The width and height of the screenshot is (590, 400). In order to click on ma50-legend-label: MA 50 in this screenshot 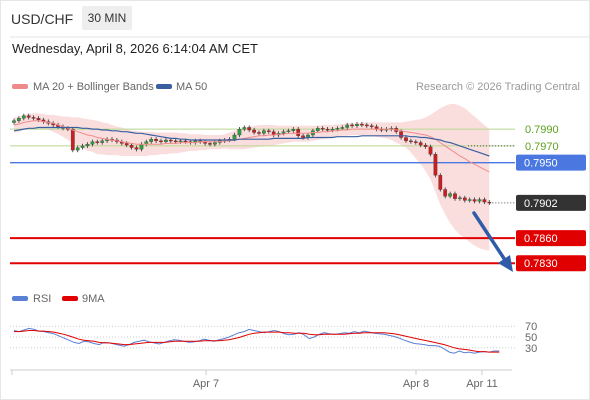, I will do `click(191, 87)`.